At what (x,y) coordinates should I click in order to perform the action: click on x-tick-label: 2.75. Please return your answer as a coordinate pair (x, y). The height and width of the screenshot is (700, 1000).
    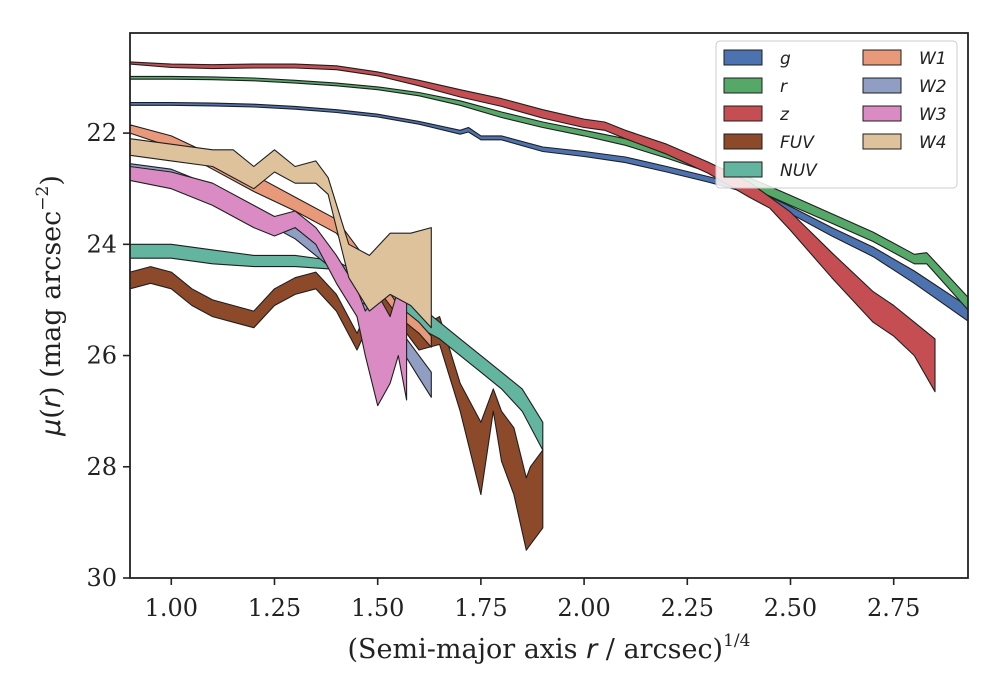
    Looking at the image, I should click on (893, 608).